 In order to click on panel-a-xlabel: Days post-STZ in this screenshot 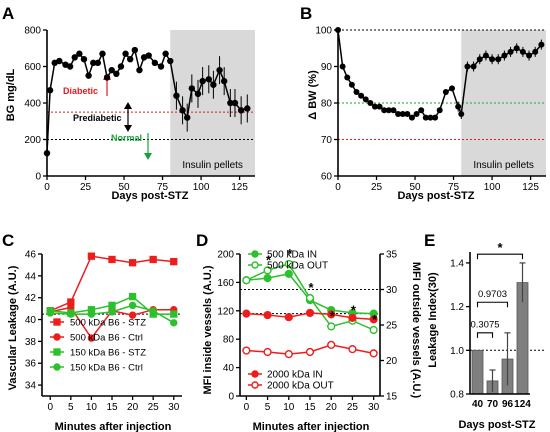, I will do `click(149, 196)`.